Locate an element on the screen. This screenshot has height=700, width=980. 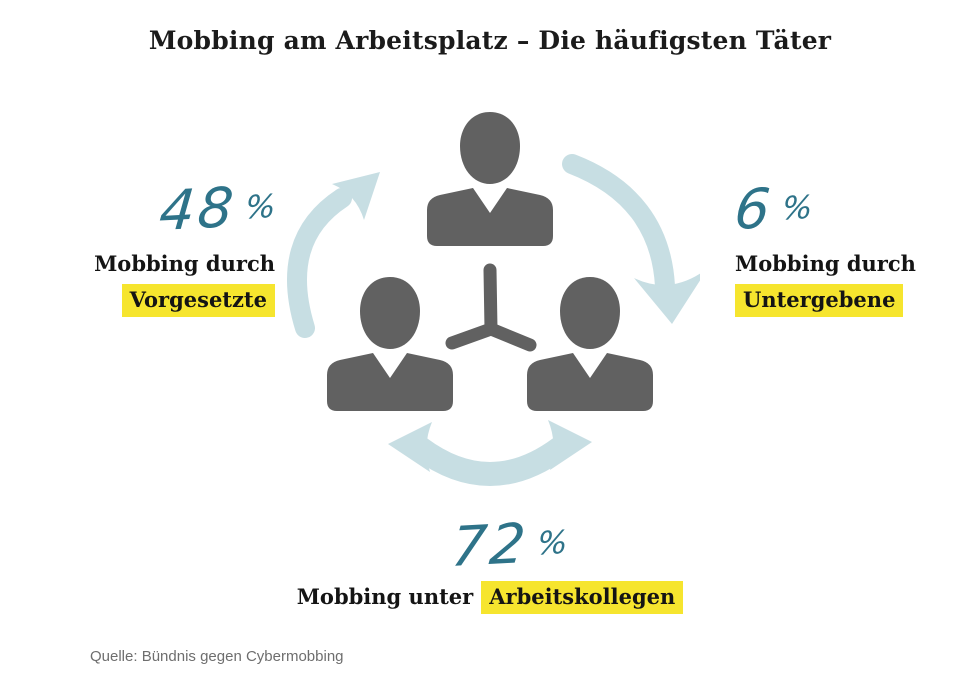
stat-value-row: 6% is located at coordinates (848, 208).